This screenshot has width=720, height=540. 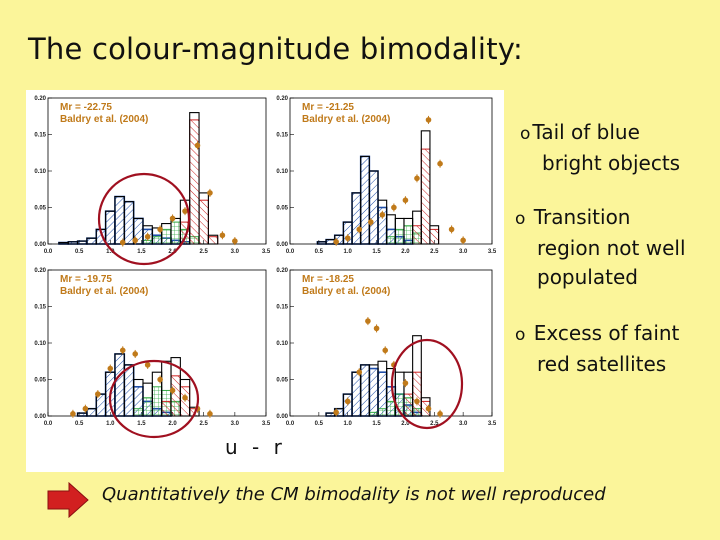 What do you see at coordinates (602, 364) in the screenshot?
I see `bullet-line: red satellites` at bounding box center [602, 364].